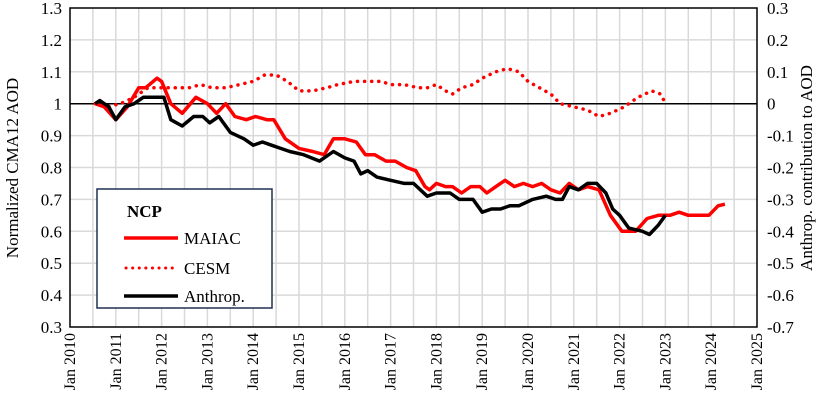 This screenshot has width=819, height=420. Describe the element at coordinates (52, 199) in the screenshot. I see `y-tick-label: 0.7` at that location.